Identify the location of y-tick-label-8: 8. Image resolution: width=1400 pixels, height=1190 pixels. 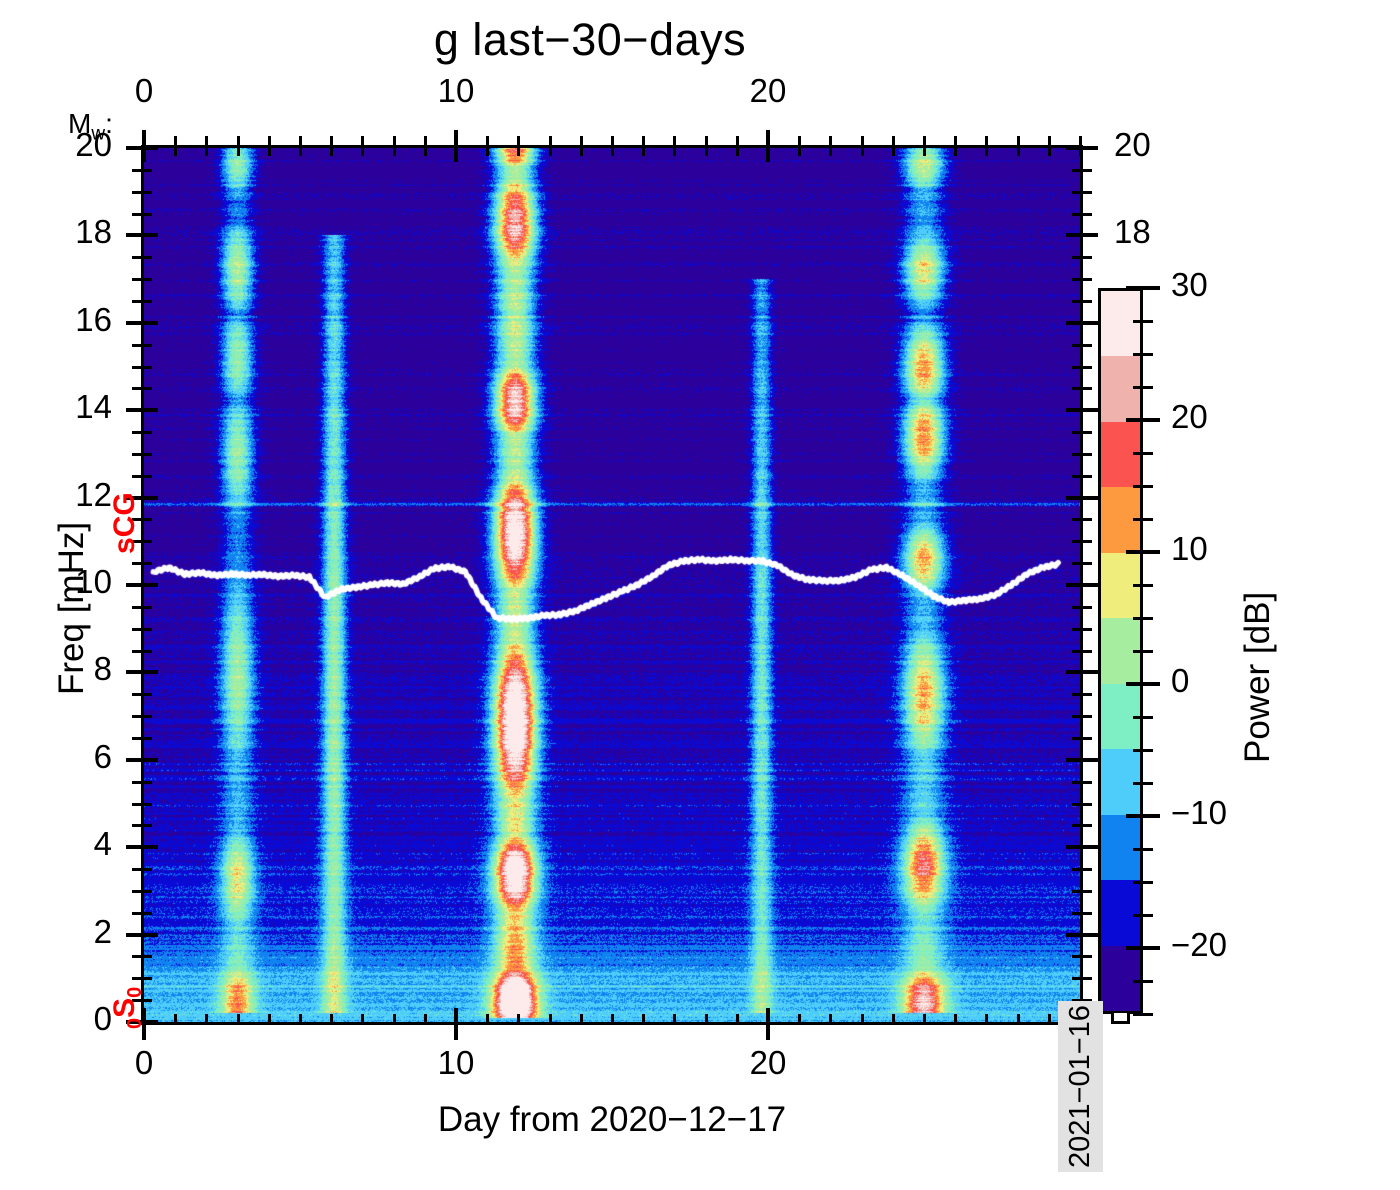
(102, 669).